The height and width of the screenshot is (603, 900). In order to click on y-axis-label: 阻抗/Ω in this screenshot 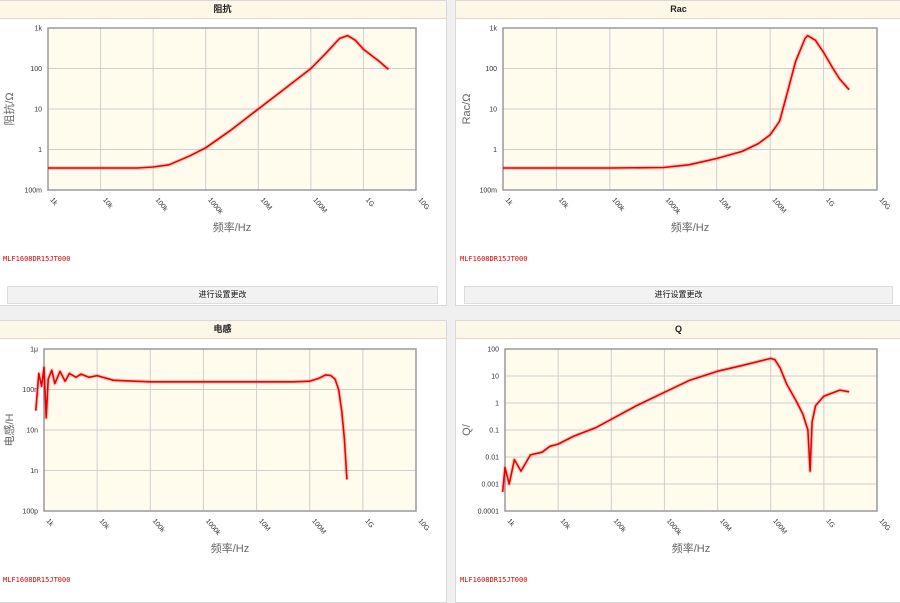, I will do `click(9, 108)`.